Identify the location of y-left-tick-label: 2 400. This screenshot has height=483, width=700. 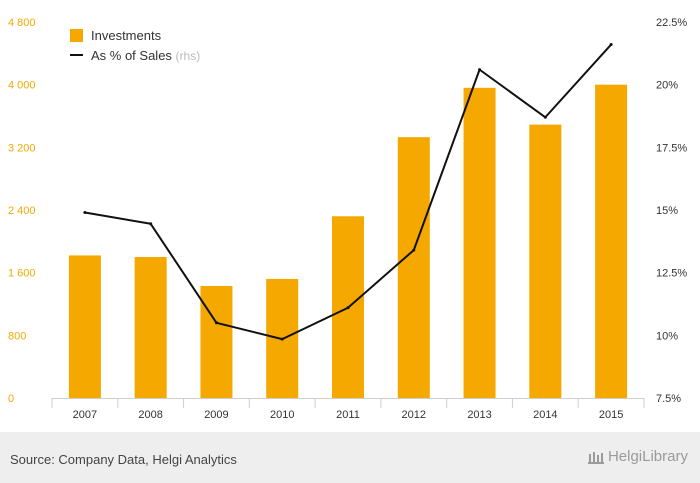
(22, 211).